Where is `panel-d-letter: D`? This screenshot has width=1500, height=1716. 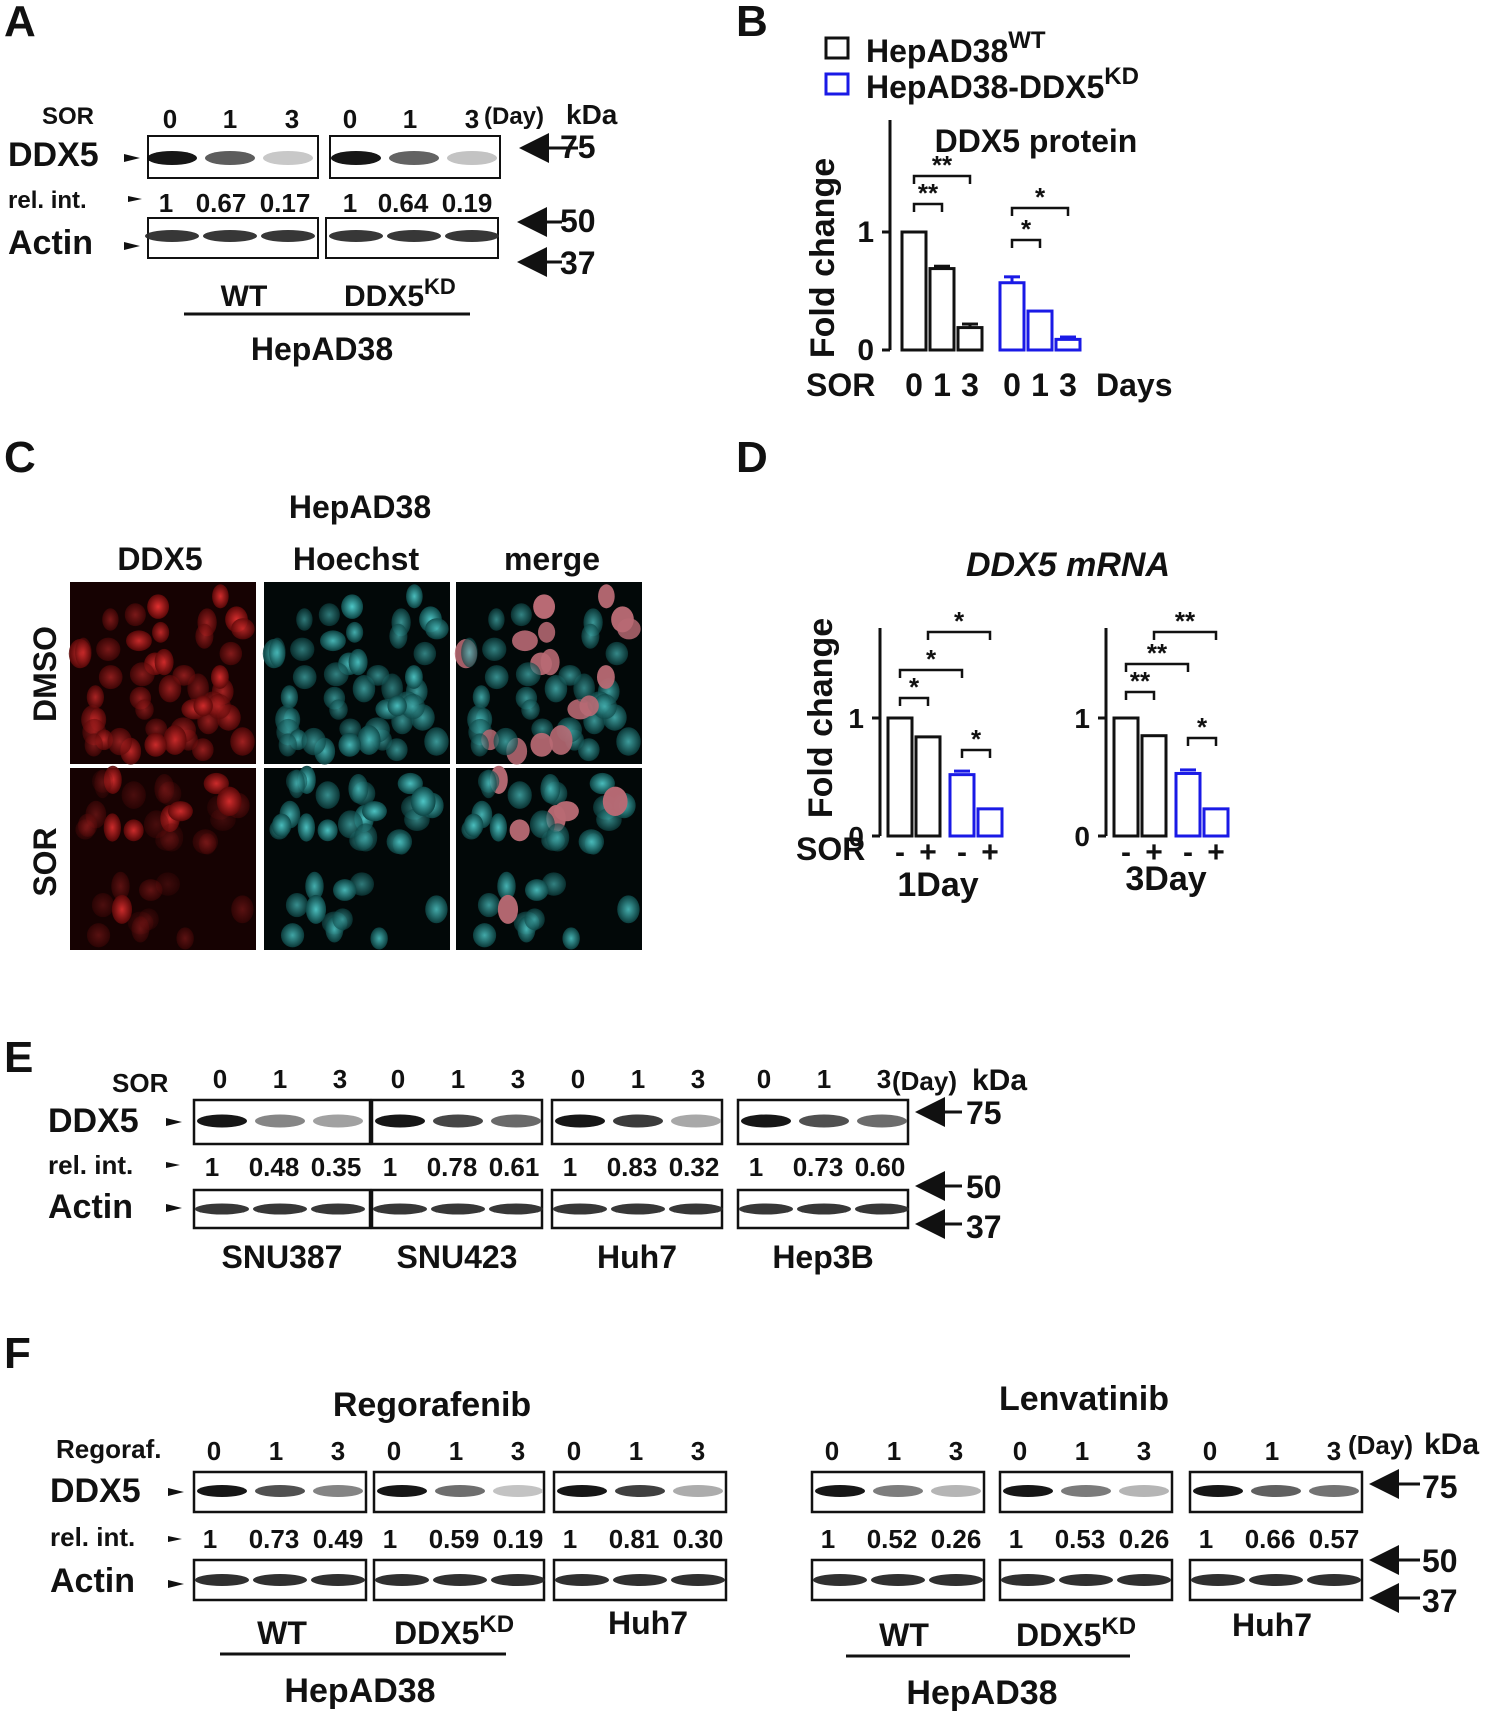
panel-d-letter: D is located at coordinates (752, 457).